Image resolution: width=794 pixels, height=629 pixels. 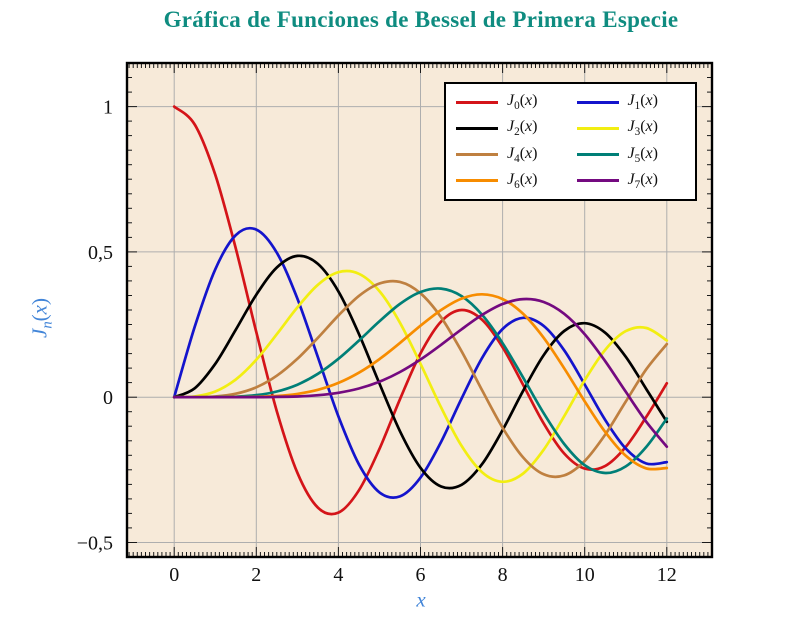 What do you see at coordinates (108, 108) in the screenshot?
I see `y-tick-label: 1` at bounding box center [108, 108].